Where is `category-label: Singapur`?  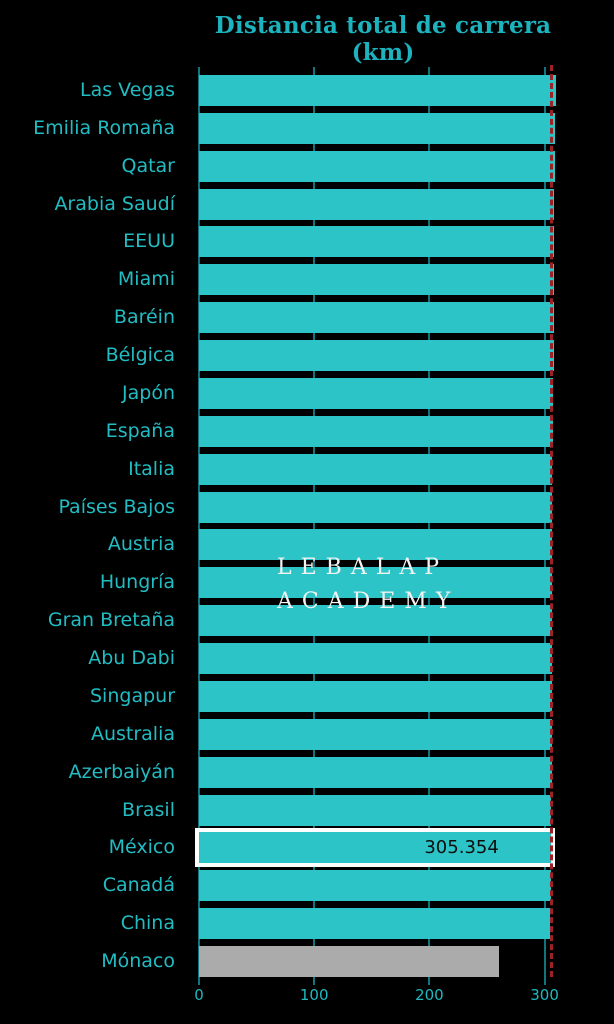
category-label: Singapur is located at coordinates (132, 695).